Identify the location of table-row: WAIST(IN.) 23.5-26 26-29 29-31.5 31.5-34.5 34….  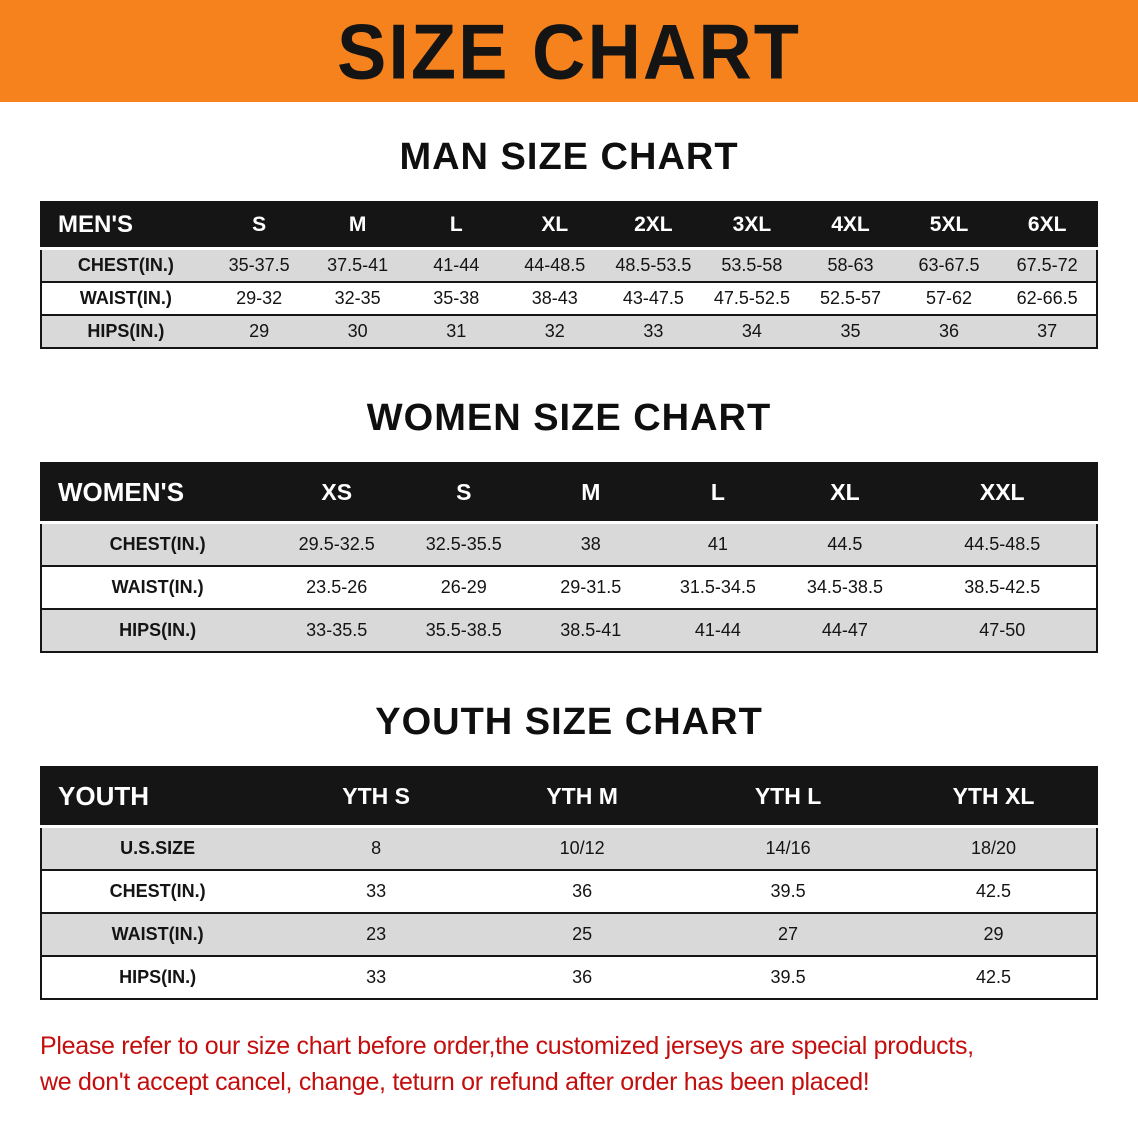
(569, 587).